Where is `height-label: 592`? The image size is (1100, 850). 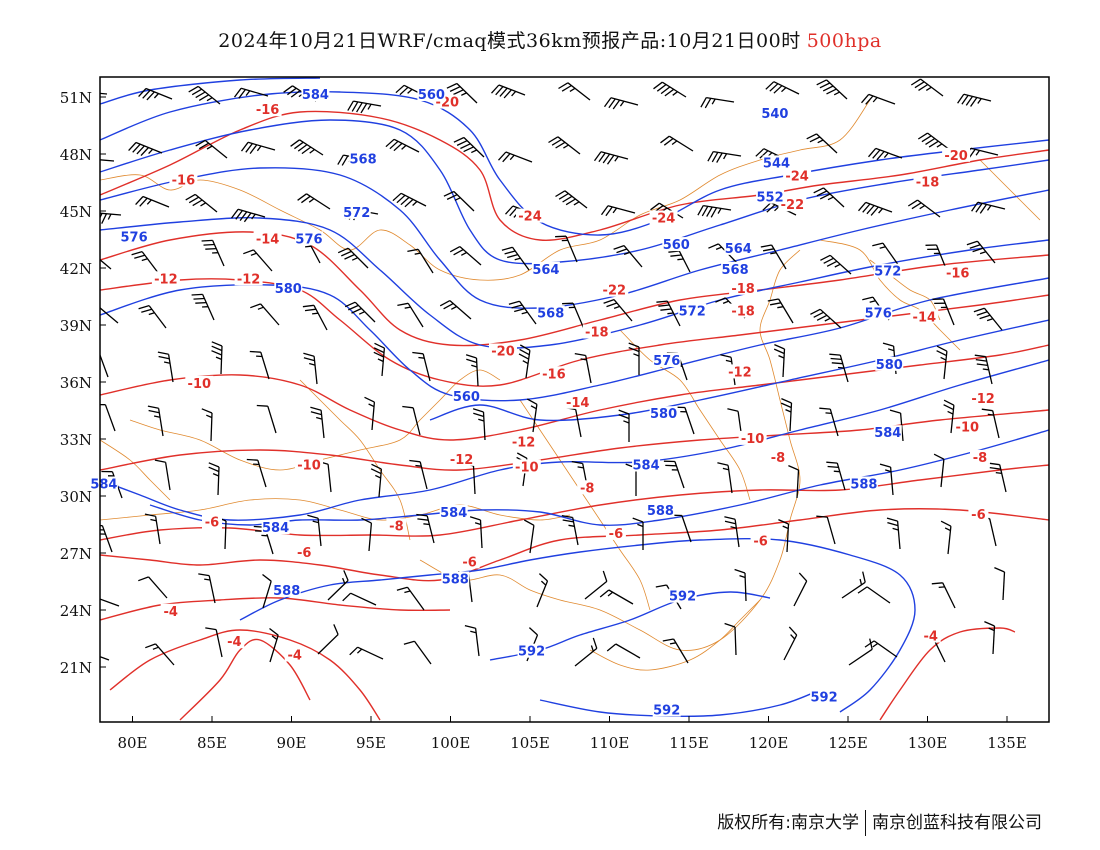
height-label: 592 is located at coordinates (682, 597).